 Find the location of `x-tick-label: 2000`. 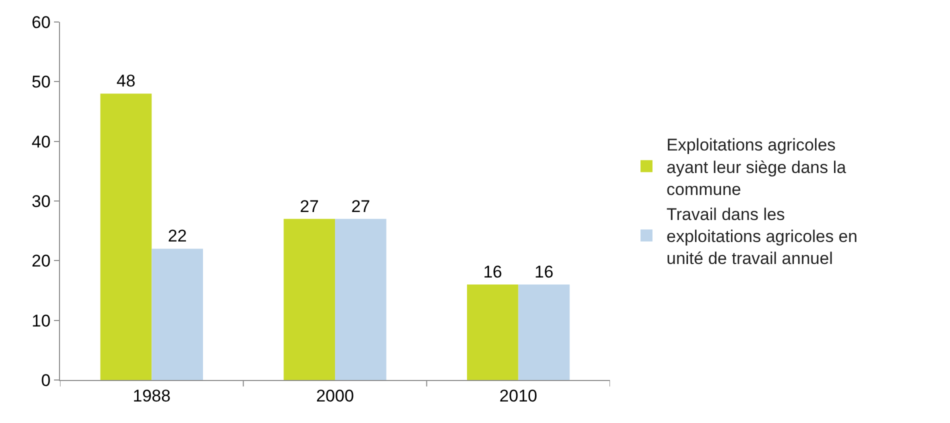

x-tick-label: 2000 is located at coordinates (335, 396).